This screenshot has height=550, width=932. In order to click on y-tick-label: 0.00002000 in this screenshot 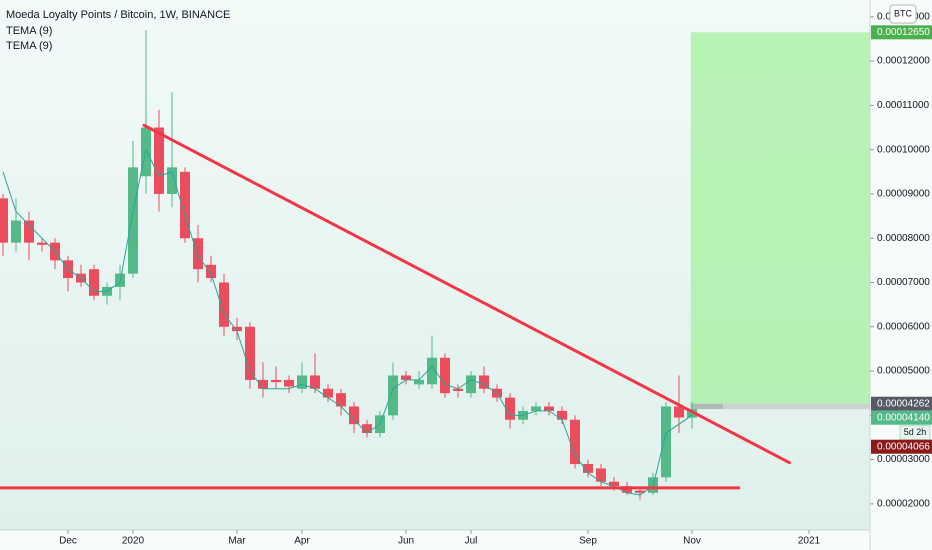, I will do `click(903, 504)`.